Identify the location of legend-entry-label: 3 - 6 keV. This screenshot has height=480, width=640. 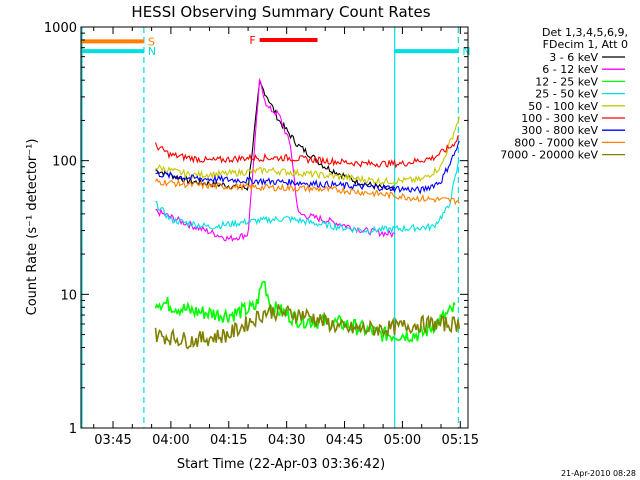
(573, 57).